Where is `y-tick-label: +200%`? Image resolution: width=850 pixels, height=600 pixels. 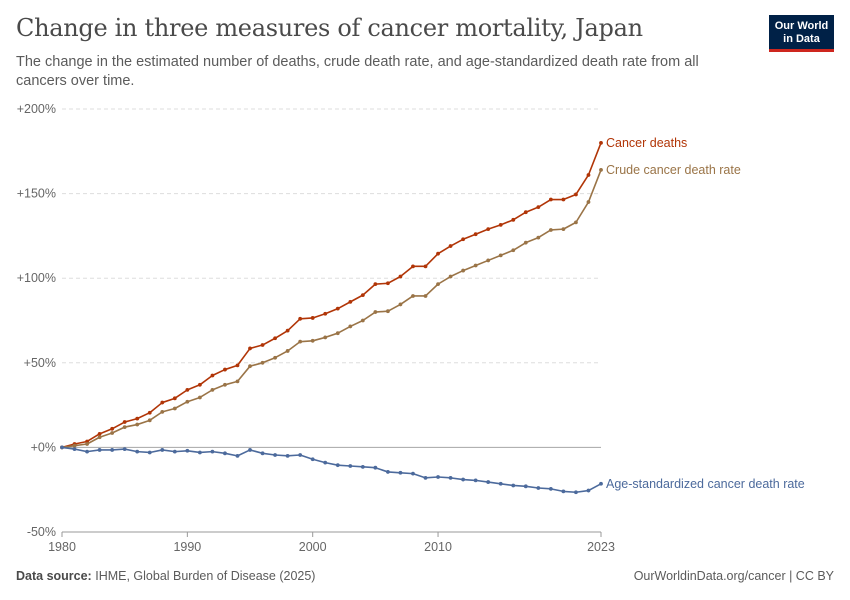 y-tick-label: +200% is located at coordinates (36, 109).